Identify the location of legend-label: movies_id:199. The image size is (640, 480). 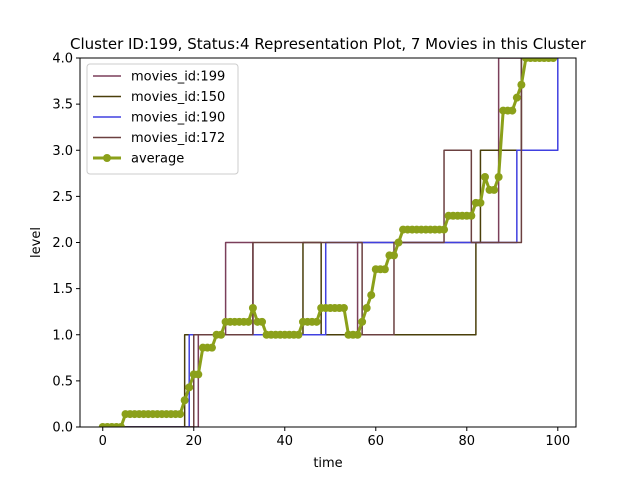
(178, 77).